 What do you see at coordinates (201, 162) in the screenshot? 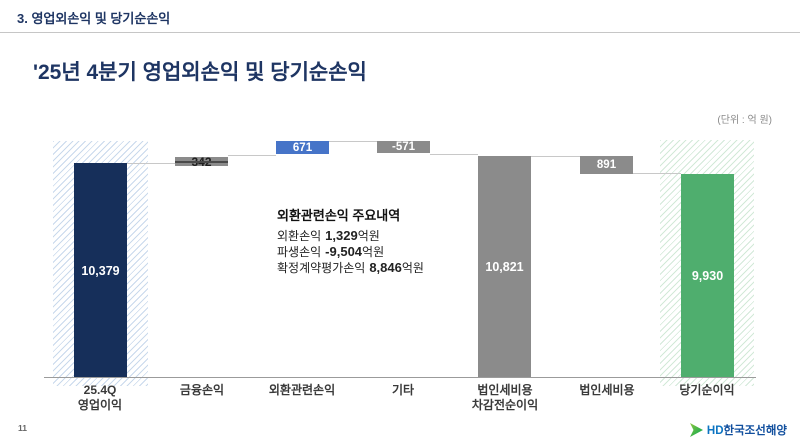
I see `connector-line-through-bar` at bounding box center [201, 162].